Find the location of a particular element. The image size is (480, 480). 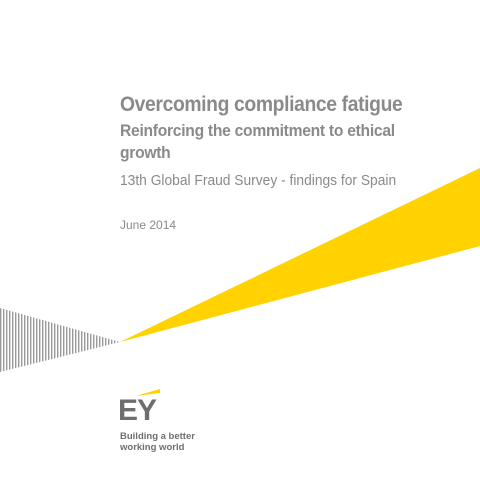

logo: EY is located at coordinates (137, 410).